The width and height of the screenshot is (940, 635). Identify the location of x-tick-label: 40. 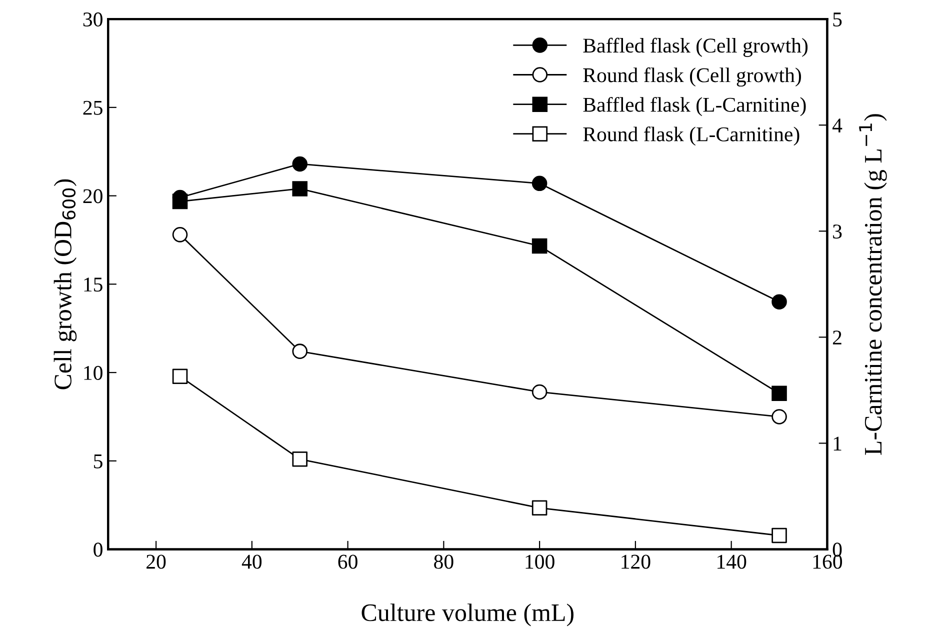
(252, 561).